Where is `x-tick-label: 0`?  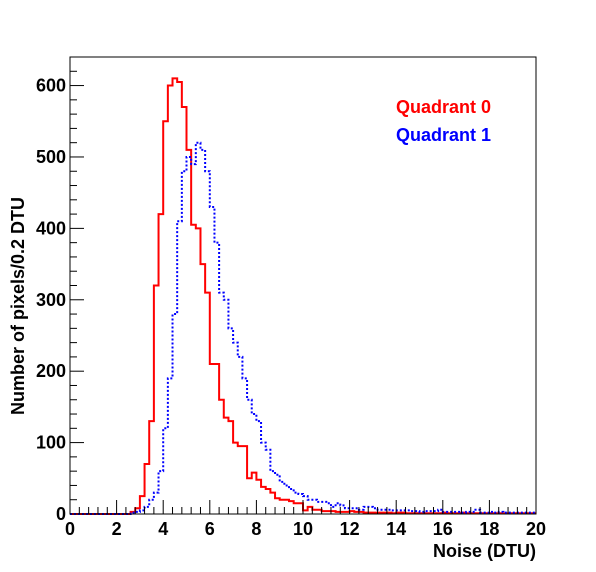
x-tick-label: 0 is located at coordinates (70, 529).